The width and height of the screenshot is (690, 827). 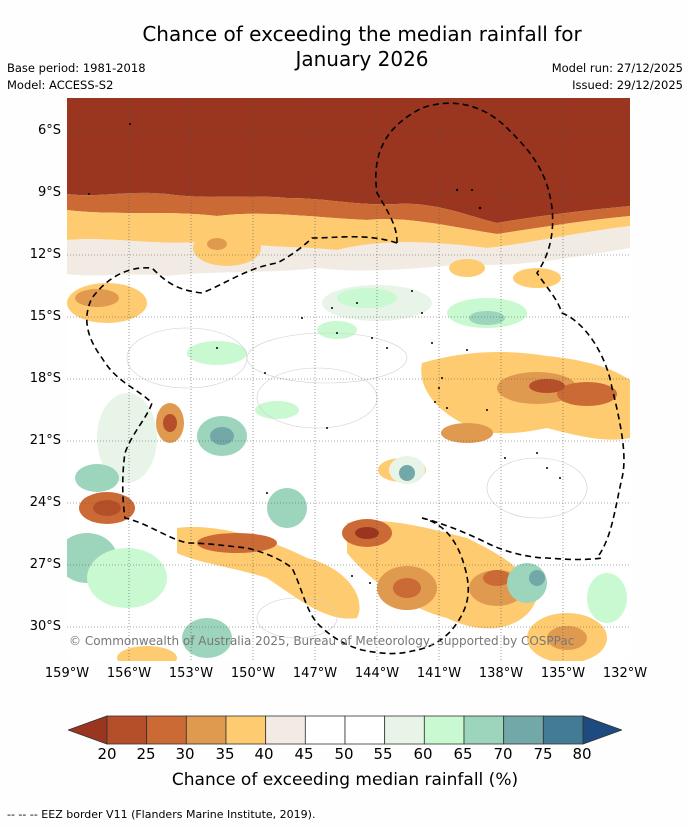 What do you see at coordinates (345, 780) in the screenshot?
I see `colorbar-label: Chance of exceeding median rainfall (%)` at bounding box center [345, 780].